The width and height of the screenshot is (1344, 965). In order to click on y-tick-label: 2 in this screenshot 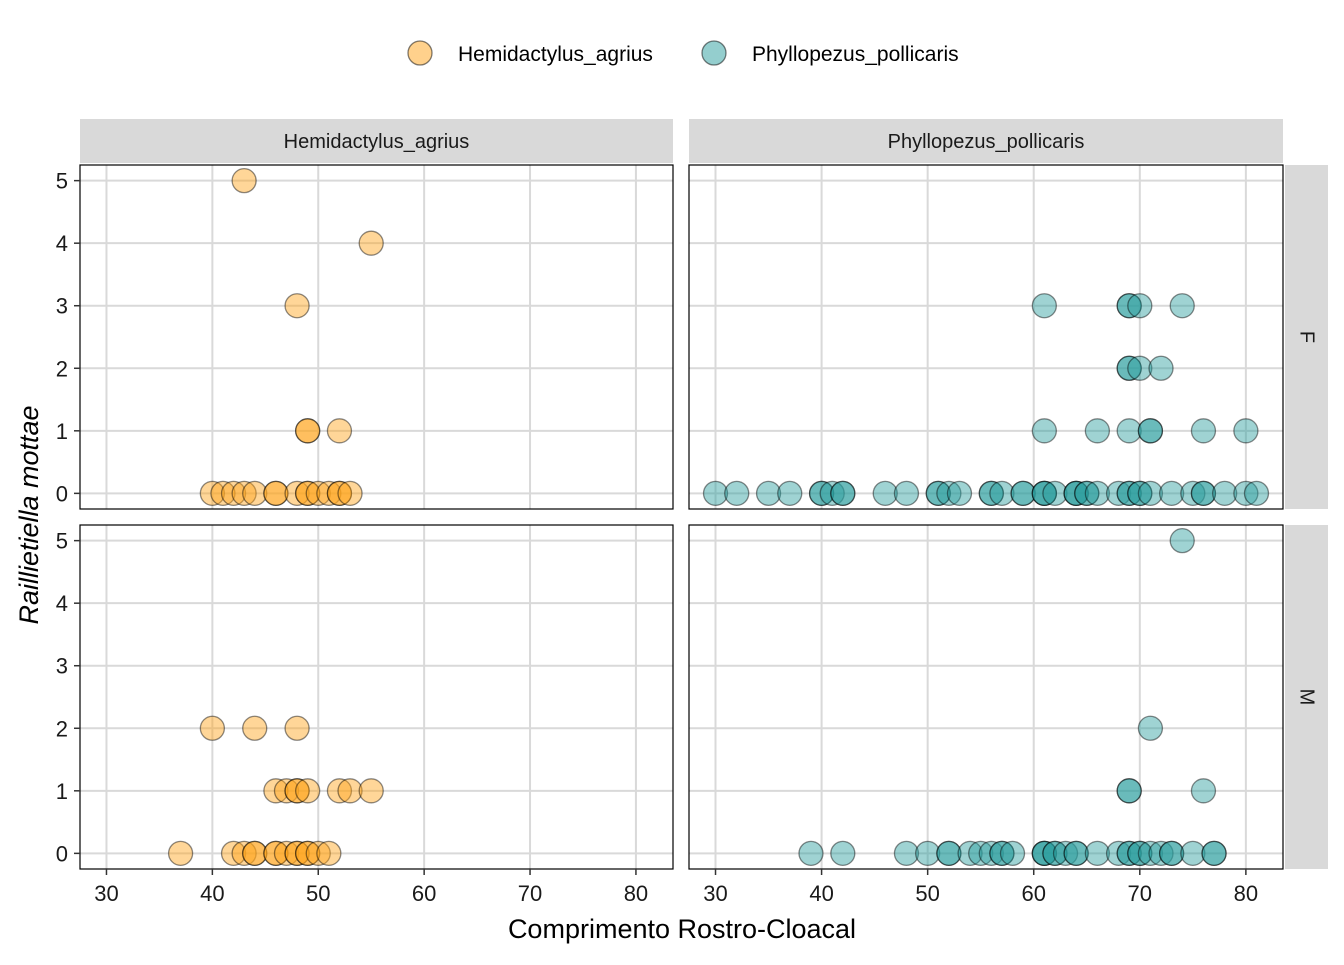, I will do `click(62, 728)`.